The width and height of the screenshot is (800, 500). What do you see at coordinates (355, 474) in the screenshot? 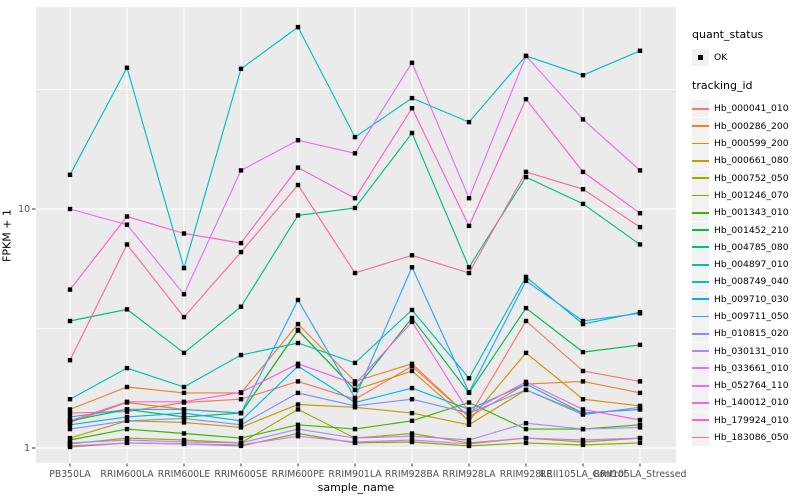
I see `x-tick-label: RRIM901LA` at bounding box center [355, 474].